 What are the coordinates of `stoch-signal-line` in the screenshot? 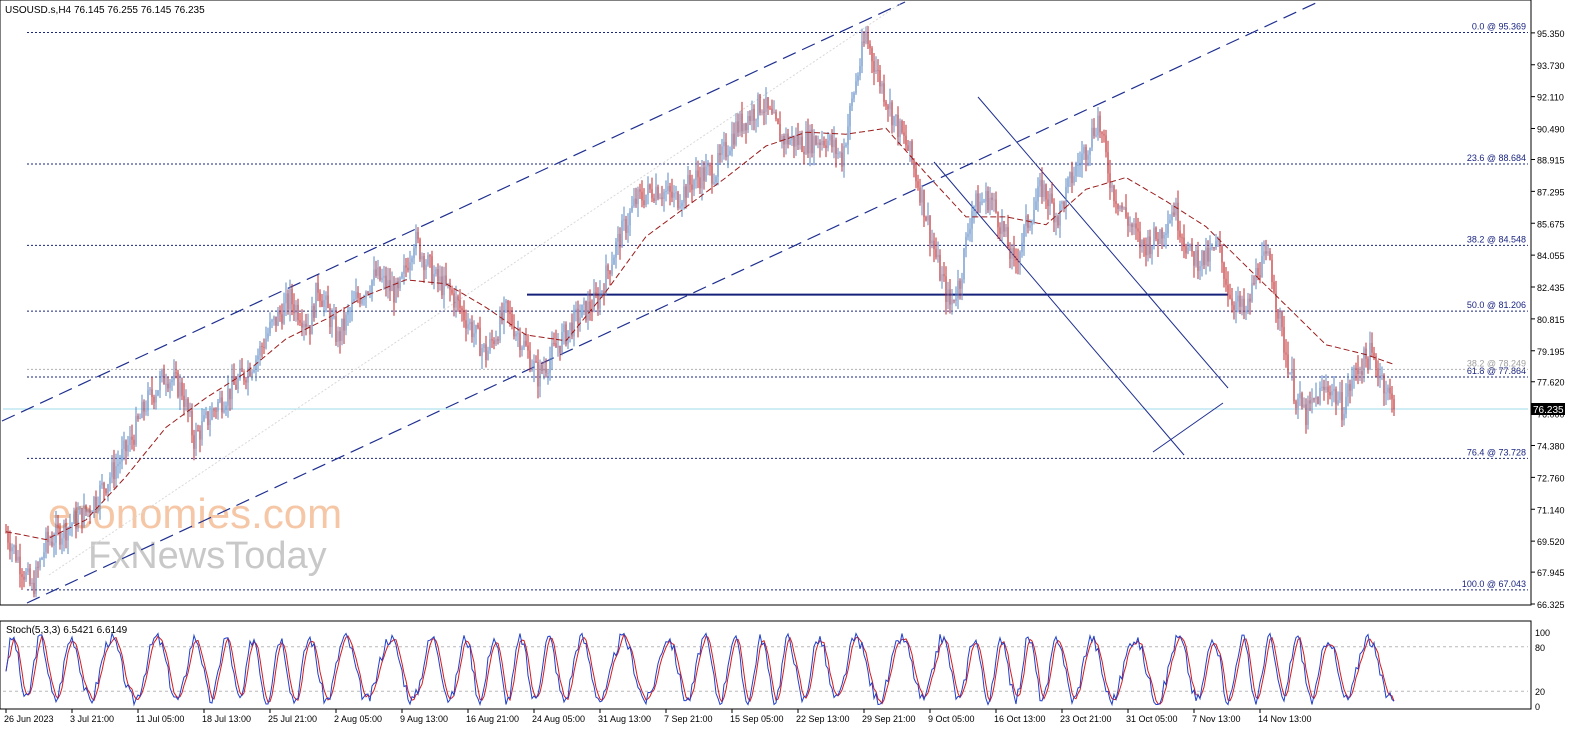 It's located at (700, 669).